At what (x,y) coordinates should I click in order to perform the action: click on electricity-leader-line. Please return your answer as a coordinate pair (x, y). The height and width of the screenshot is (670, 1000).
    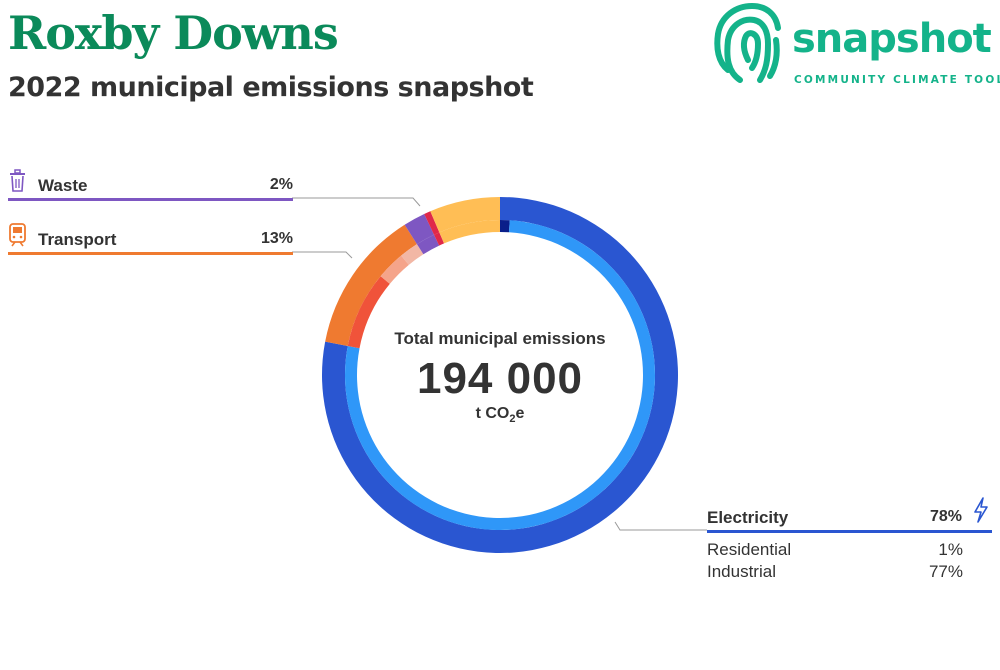
    Looking at the image, I should click on (660, 526).